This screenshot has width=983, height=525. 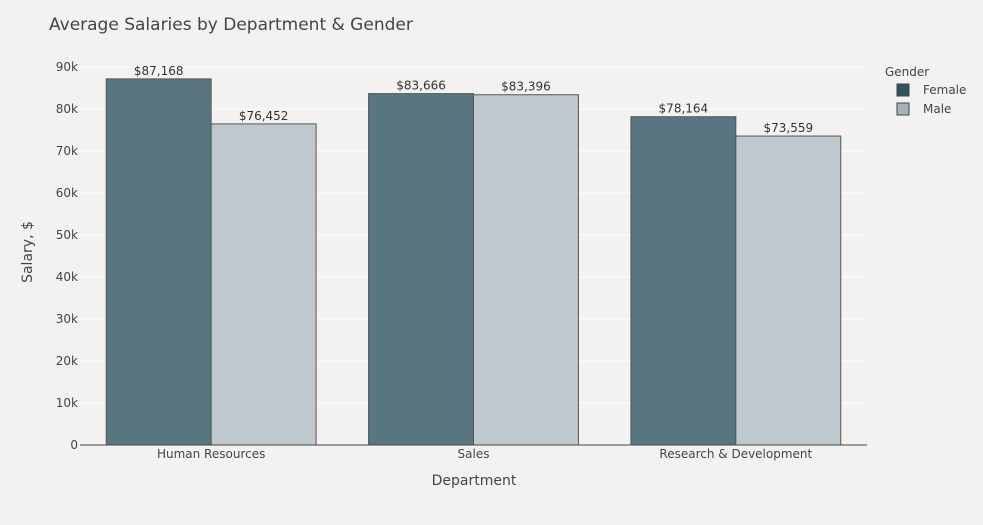 What do you see at coordinates (937, 109) in the screenshot?
I see `legend-label-male: Male` at bounding box center [937, 109].